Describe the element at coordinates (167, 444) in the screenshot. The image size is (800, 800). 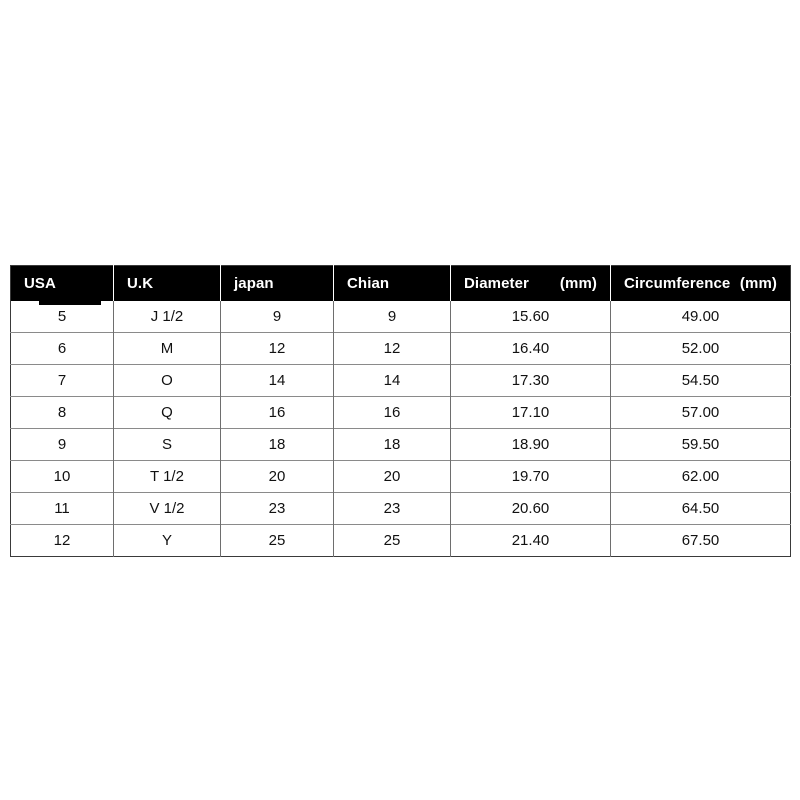
I see `cell-uk: S` at that location.